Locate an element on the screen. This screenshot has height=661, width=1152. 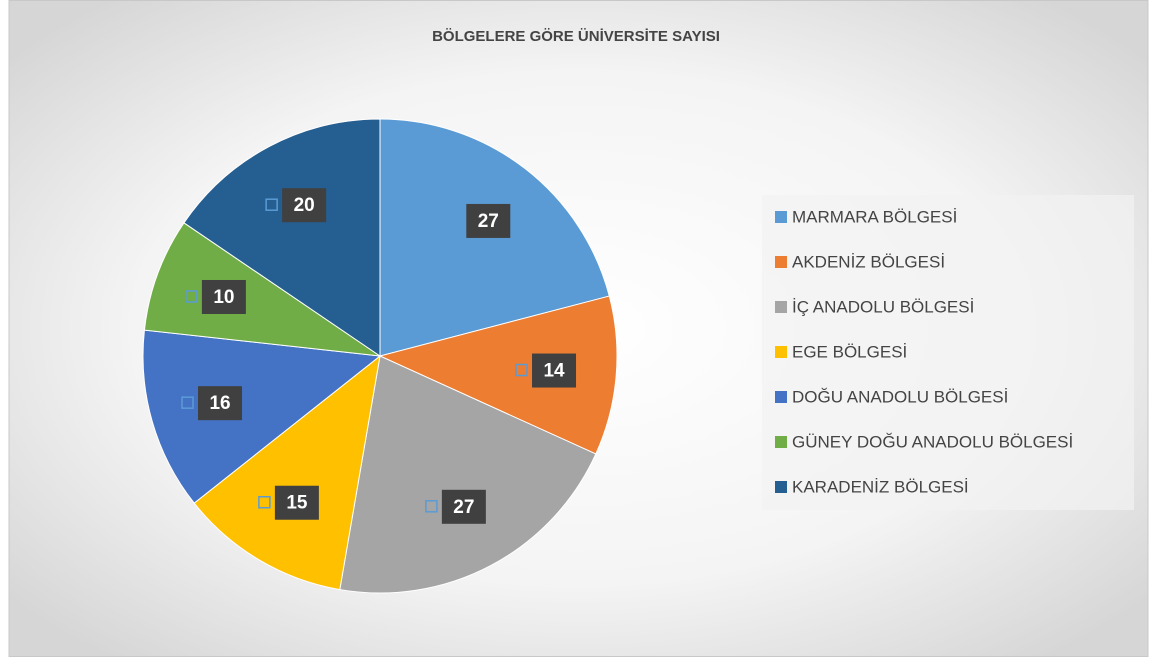
legend-label: İÇ ANADOLU BÖLGESİ is located at coordinates (883, 306).